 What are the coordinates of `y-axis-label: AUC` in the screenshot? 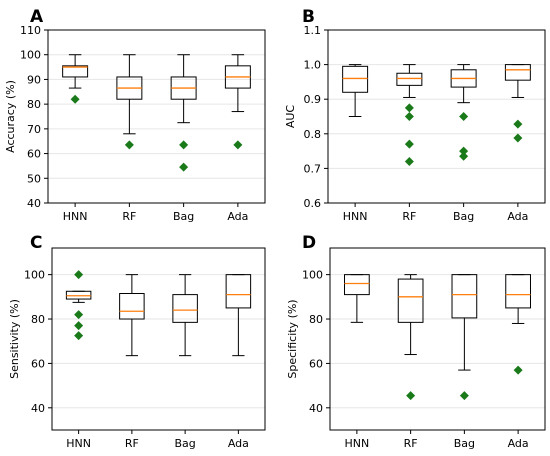 It's located at (290, 117).